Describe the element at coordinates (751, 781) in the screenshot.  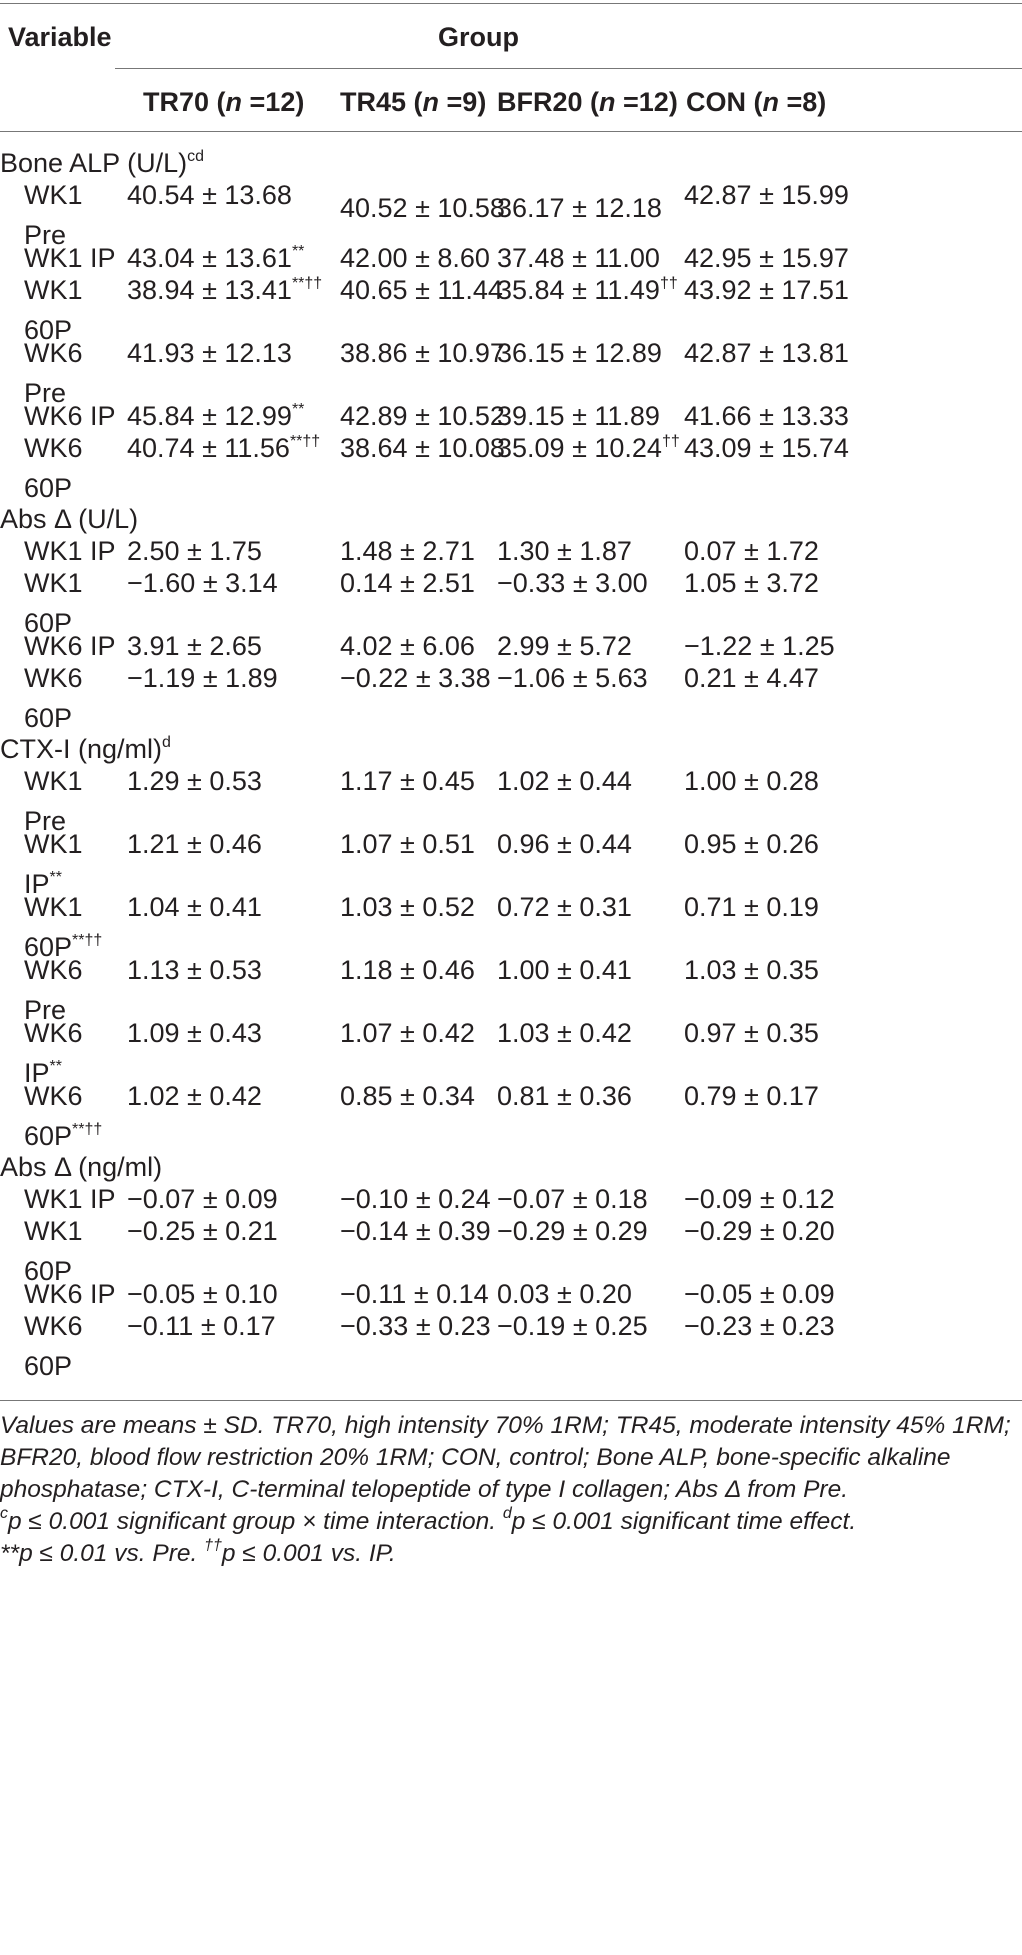
I see `table-cell: 1.00 ± 0.28` at that location.